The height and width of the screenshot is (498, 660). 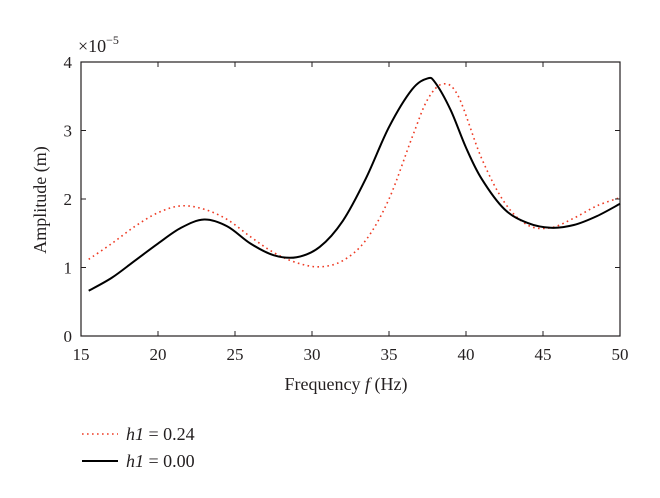 What do you see at coordinates (68, 268) in the screenshot?
I see `y-tick-label: 1` at bounding box center [68, 268].